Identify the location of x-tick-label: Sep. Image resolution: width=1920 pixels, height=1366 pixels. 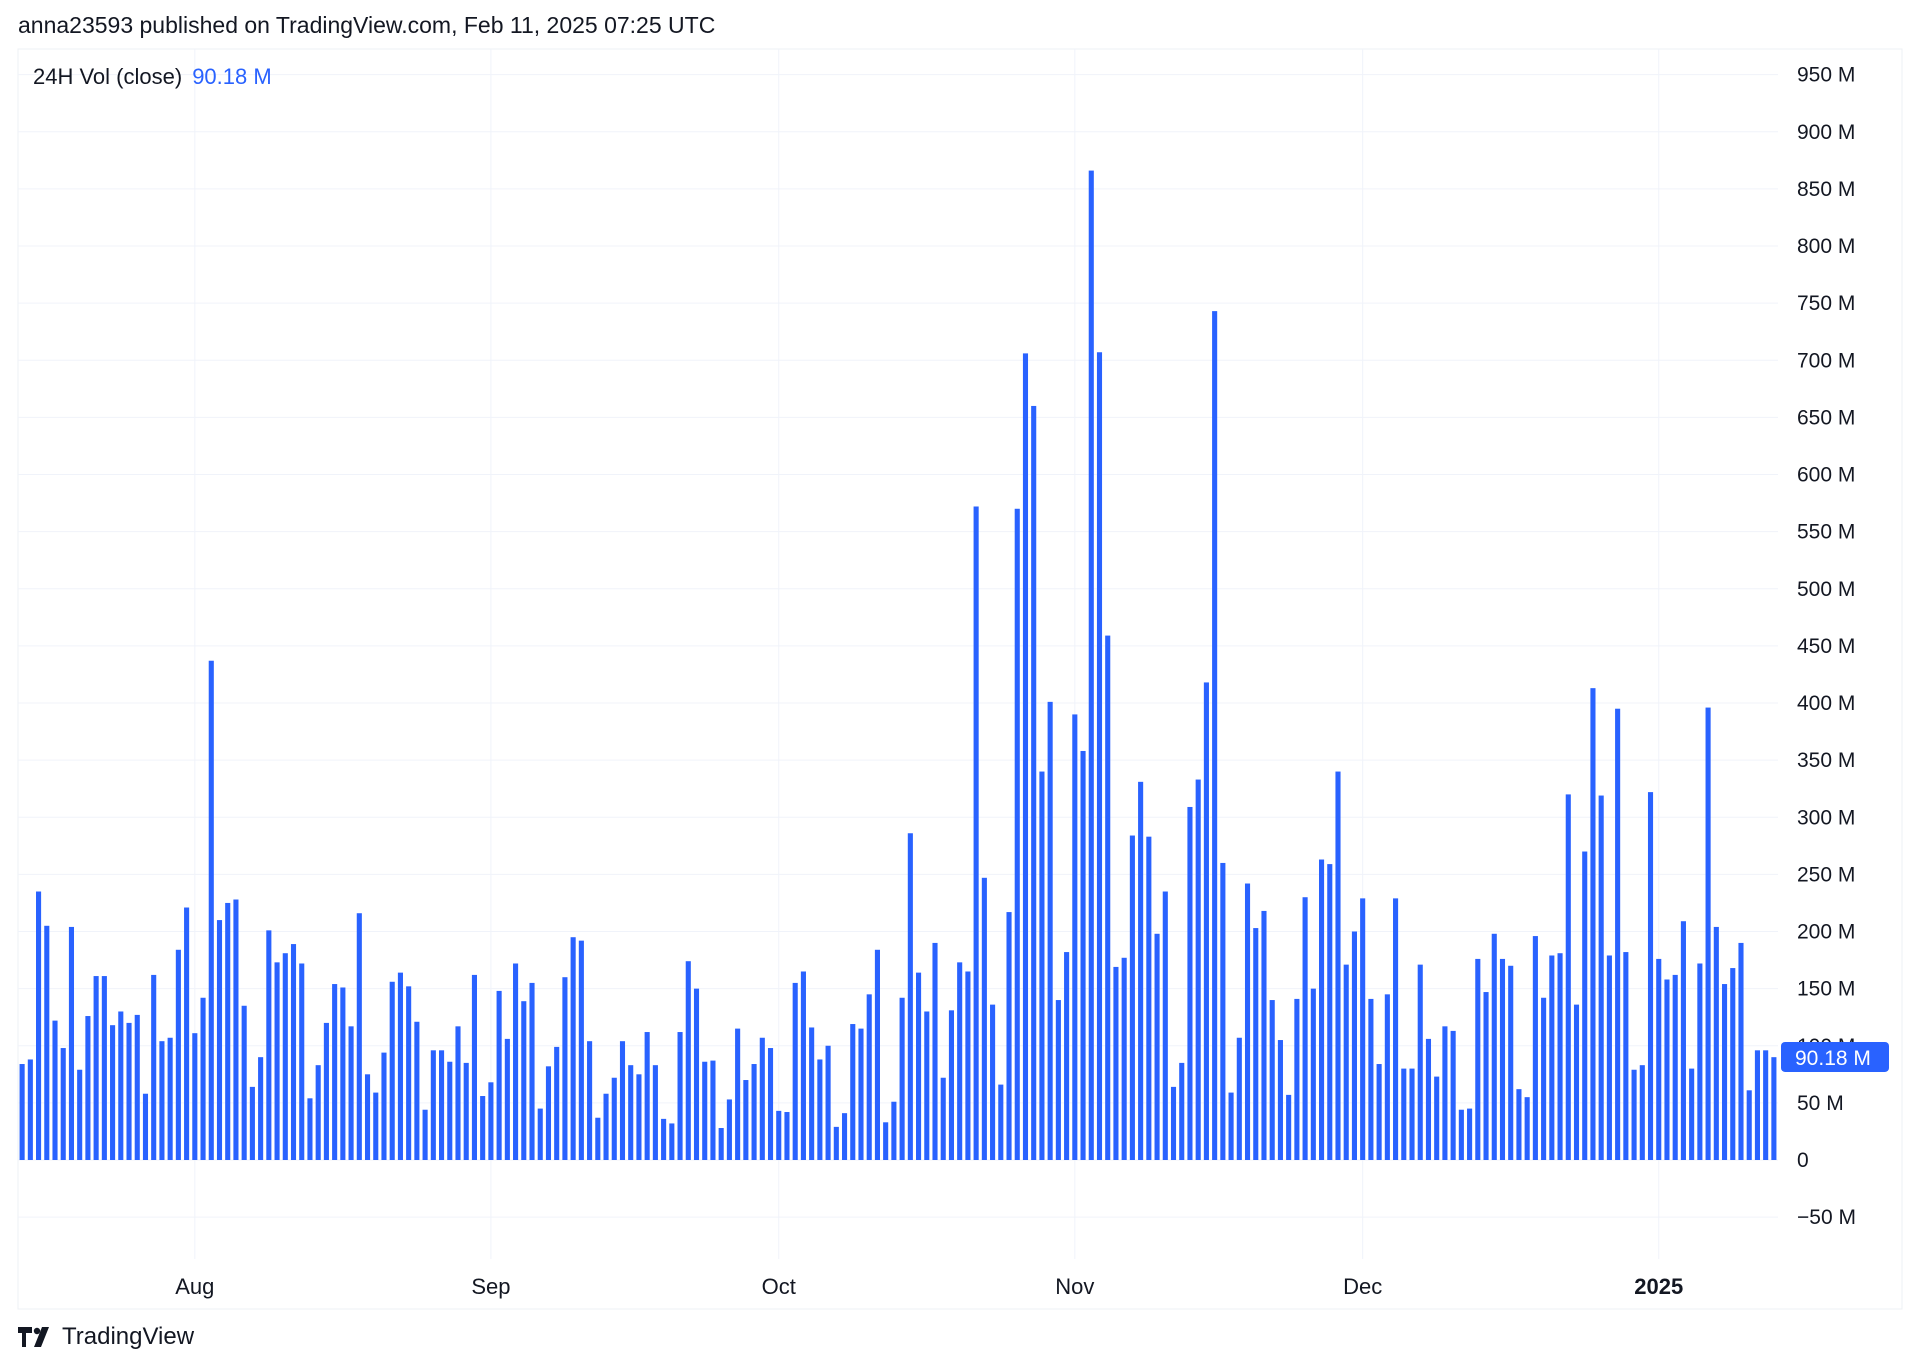
(490, 1286).